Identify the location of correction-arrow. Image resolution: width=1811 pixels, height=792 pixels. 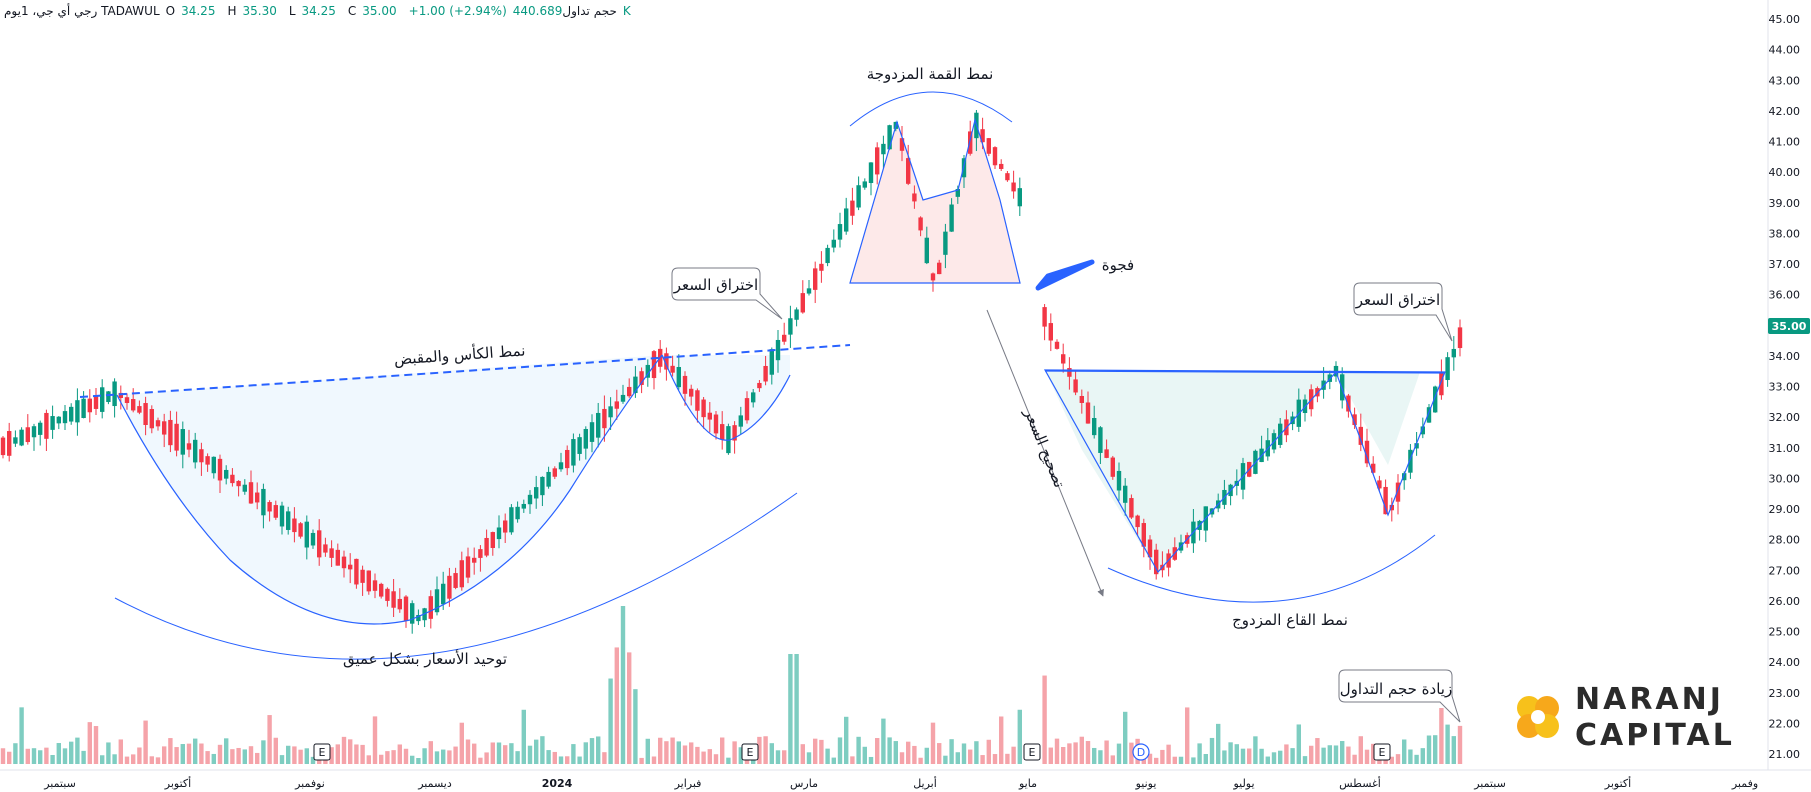
(1045, 453).